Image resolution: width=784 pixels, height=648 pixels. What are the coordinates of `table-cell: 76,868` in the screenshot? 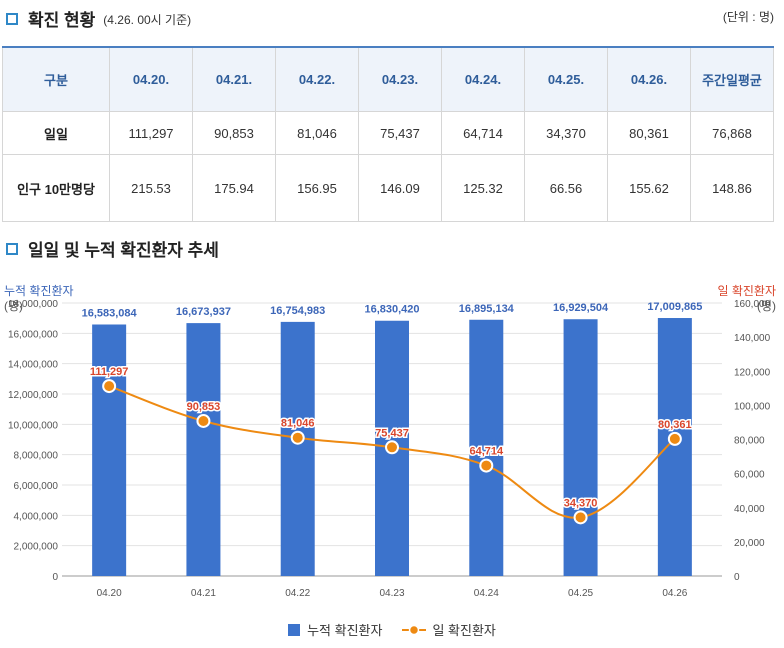 It's located at (732, 133).